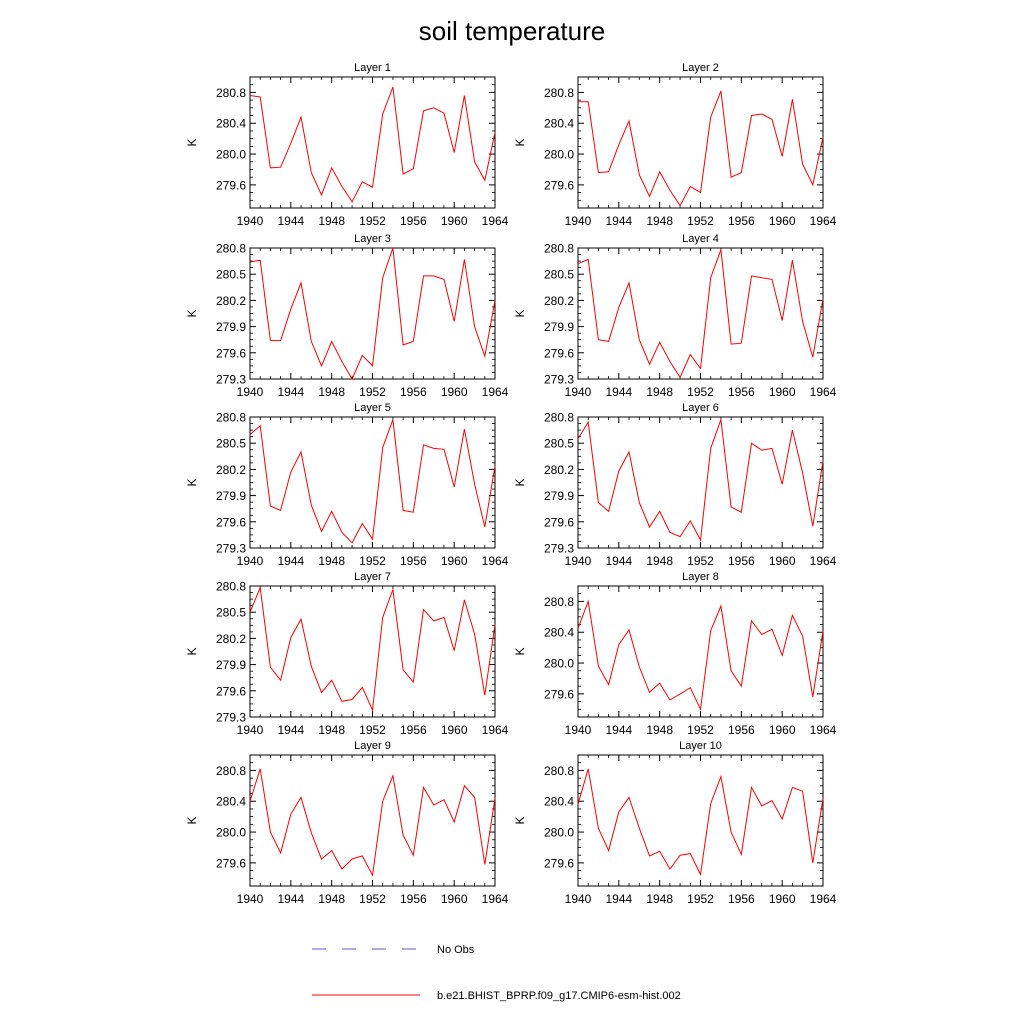 The width and height of the screenshot is (1024, 1024). Describe the element at coordinates (372, 408) in the screenshot. I see `panel-title: Layer 5` at that location.